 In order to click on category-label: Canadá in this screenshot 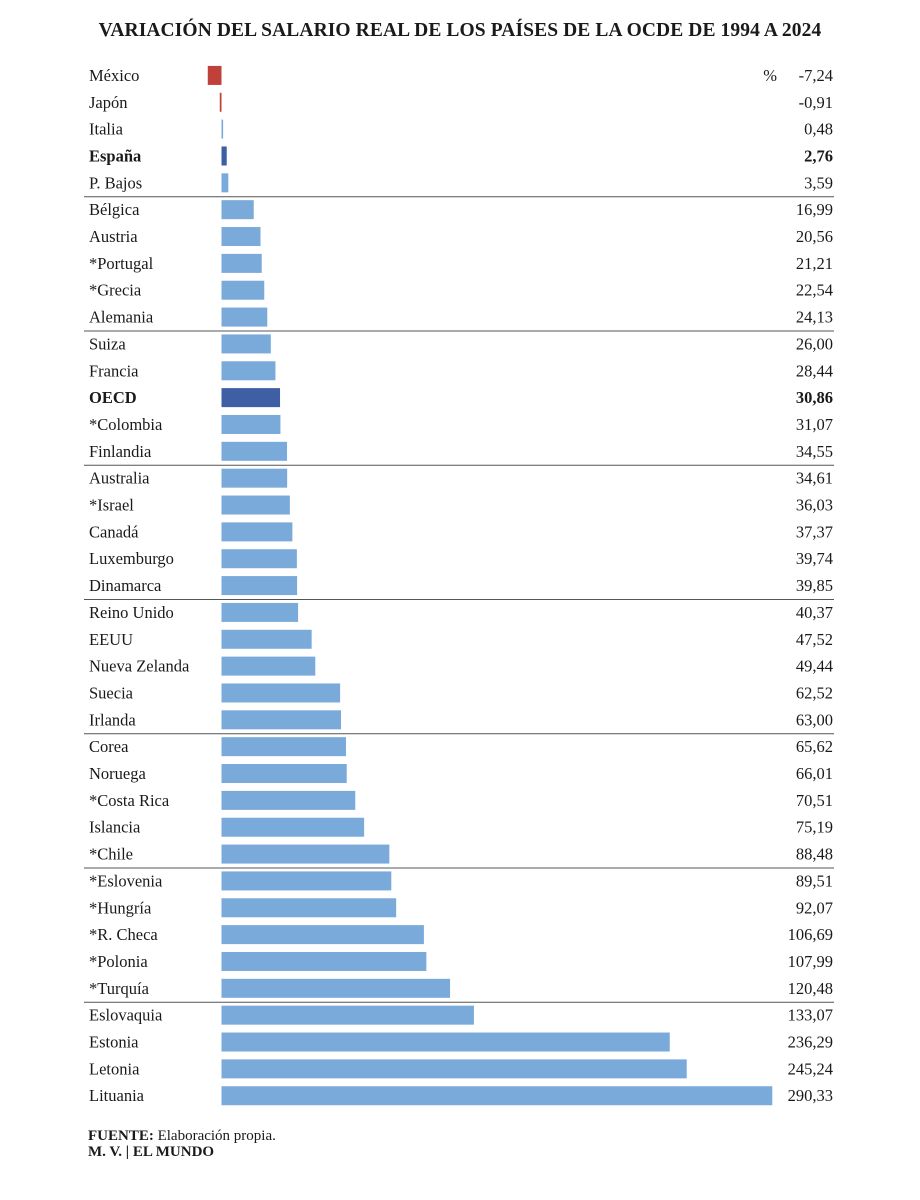, I will do `click(114, 531)`.